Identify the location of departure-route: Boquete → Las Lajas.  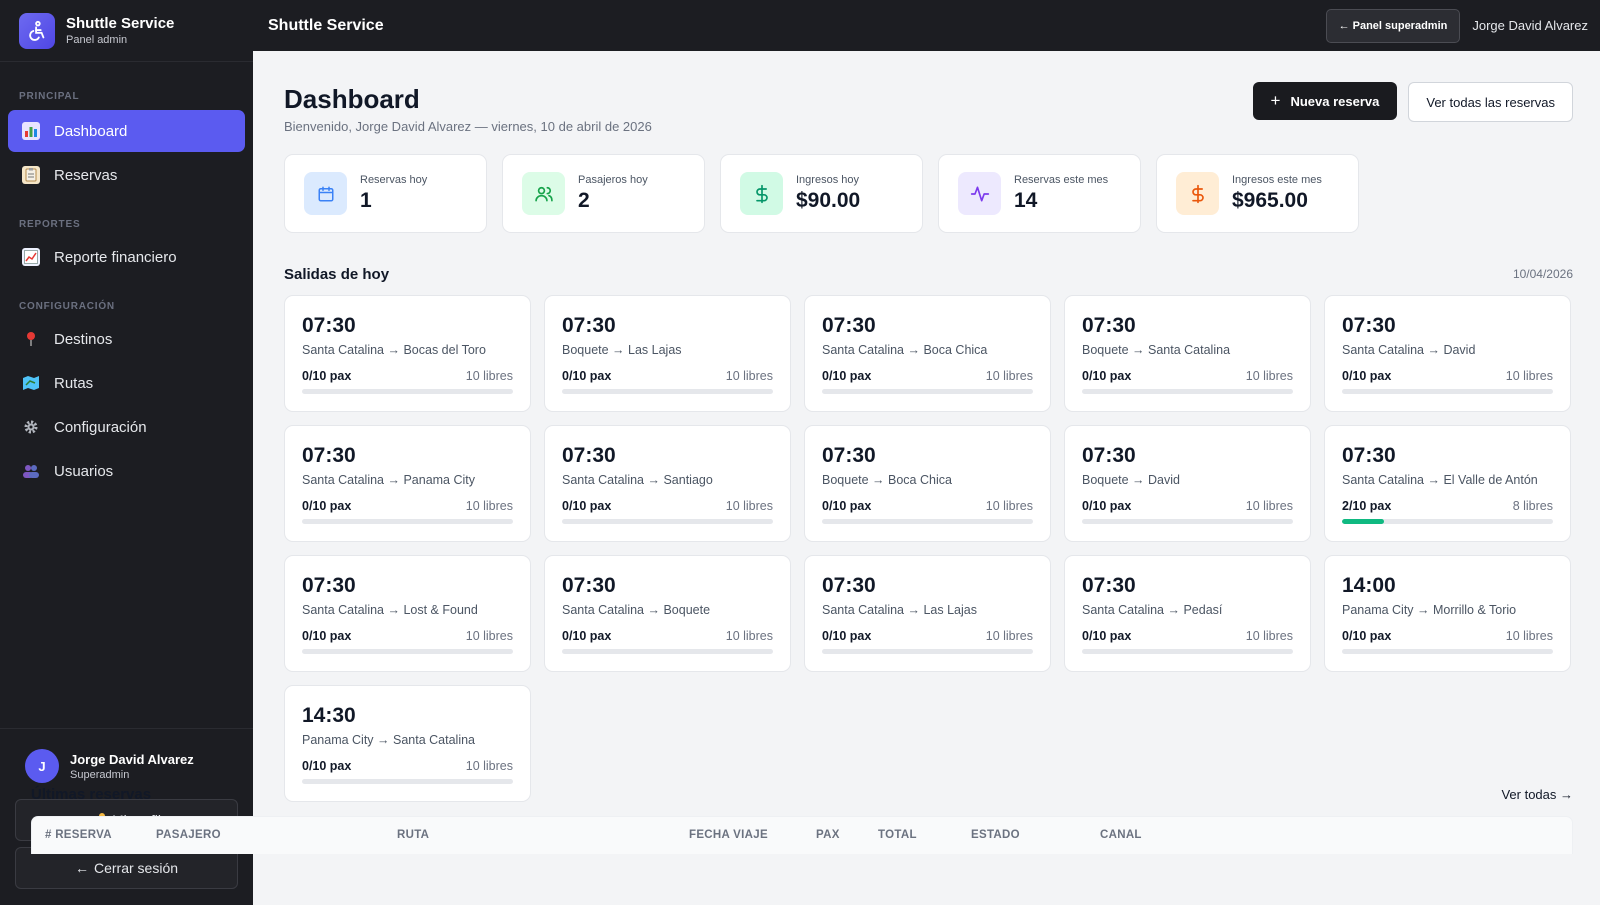
(622, 350).